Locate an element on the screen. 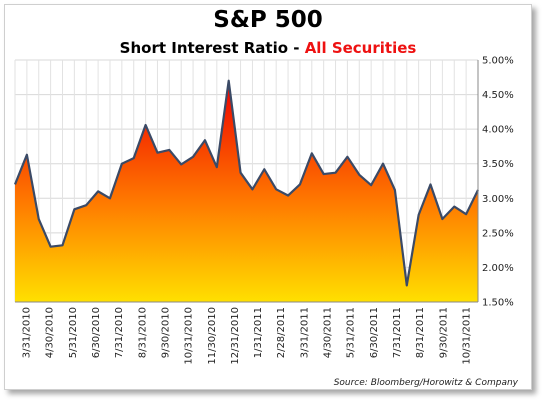 The image size is (542, 401). y-tick-label: 1.50% is located at coordinates (498, 303).